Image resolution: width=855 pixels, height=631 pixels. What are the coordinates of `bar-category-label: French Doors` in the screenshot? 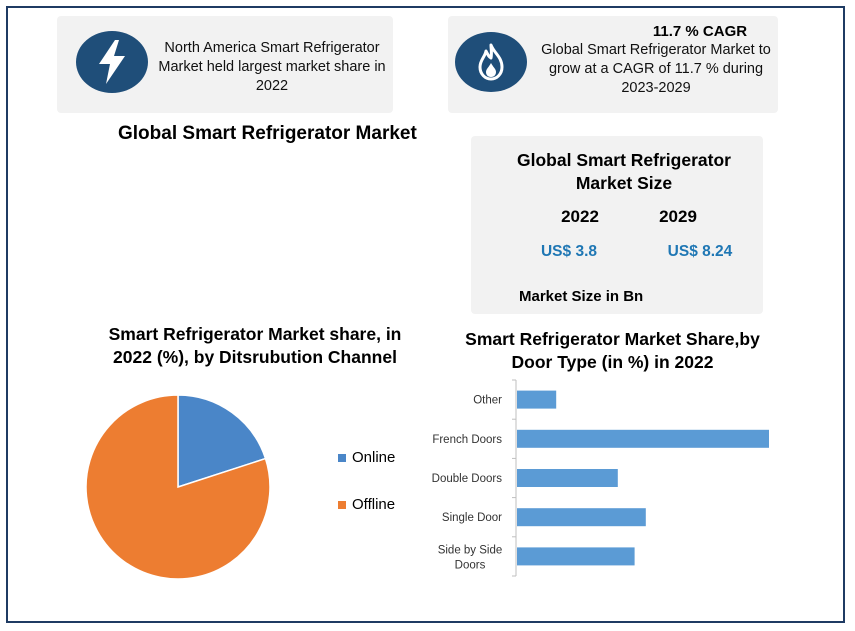 It's located at (467, 440).